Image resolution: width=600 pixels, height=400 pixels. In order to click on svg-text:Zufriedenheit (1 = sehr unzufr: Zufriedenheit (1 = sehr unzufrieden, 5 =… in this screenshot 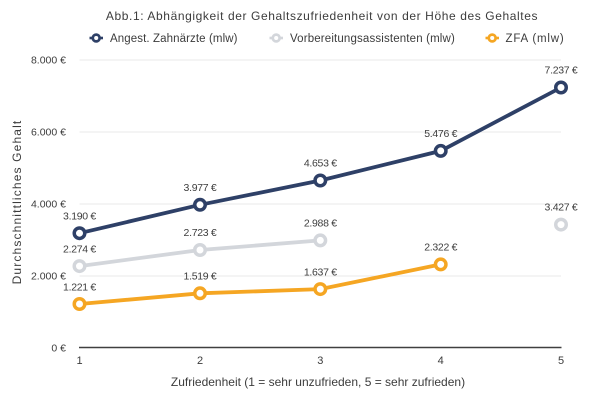, I will do `click(318, 382)`.